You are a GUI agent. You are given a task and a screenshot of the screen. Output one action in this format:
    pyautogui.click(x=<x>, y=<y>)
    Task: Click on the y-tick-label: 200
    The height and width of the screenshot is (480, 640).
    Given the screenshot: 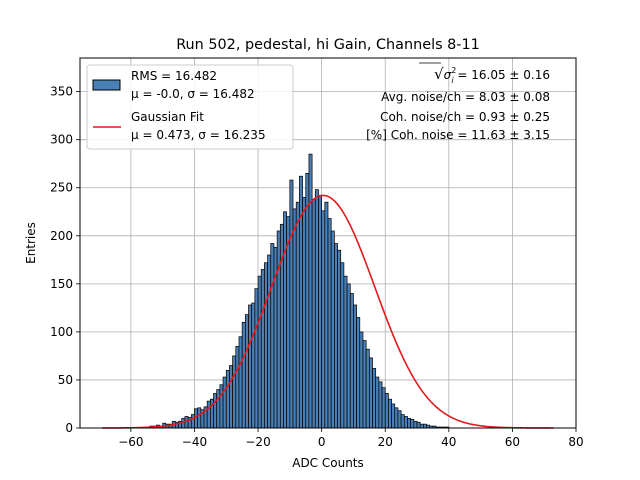 What is the action you would take?
    pyautogui.click(x=61, y=236)
    